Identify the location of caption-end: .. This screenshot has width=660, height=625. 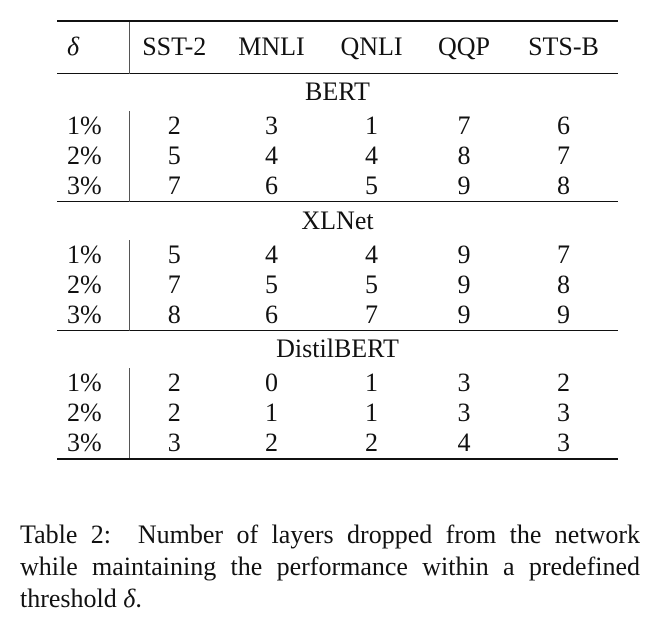
(138, 598).